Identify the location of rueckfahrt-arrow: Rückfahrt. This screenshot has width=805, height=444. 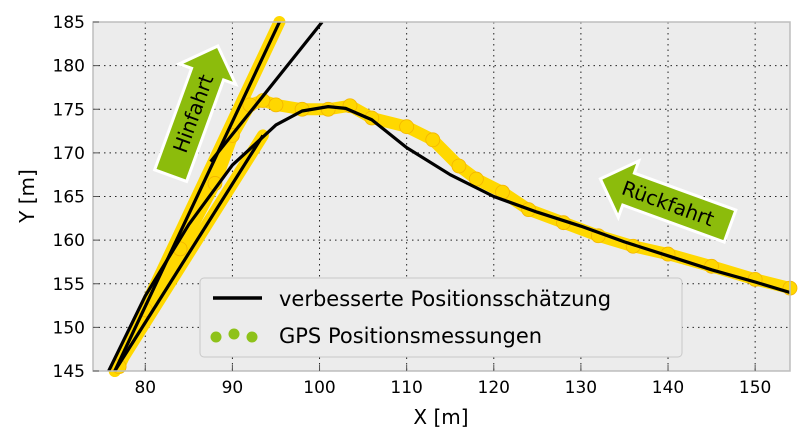
(668, 201).